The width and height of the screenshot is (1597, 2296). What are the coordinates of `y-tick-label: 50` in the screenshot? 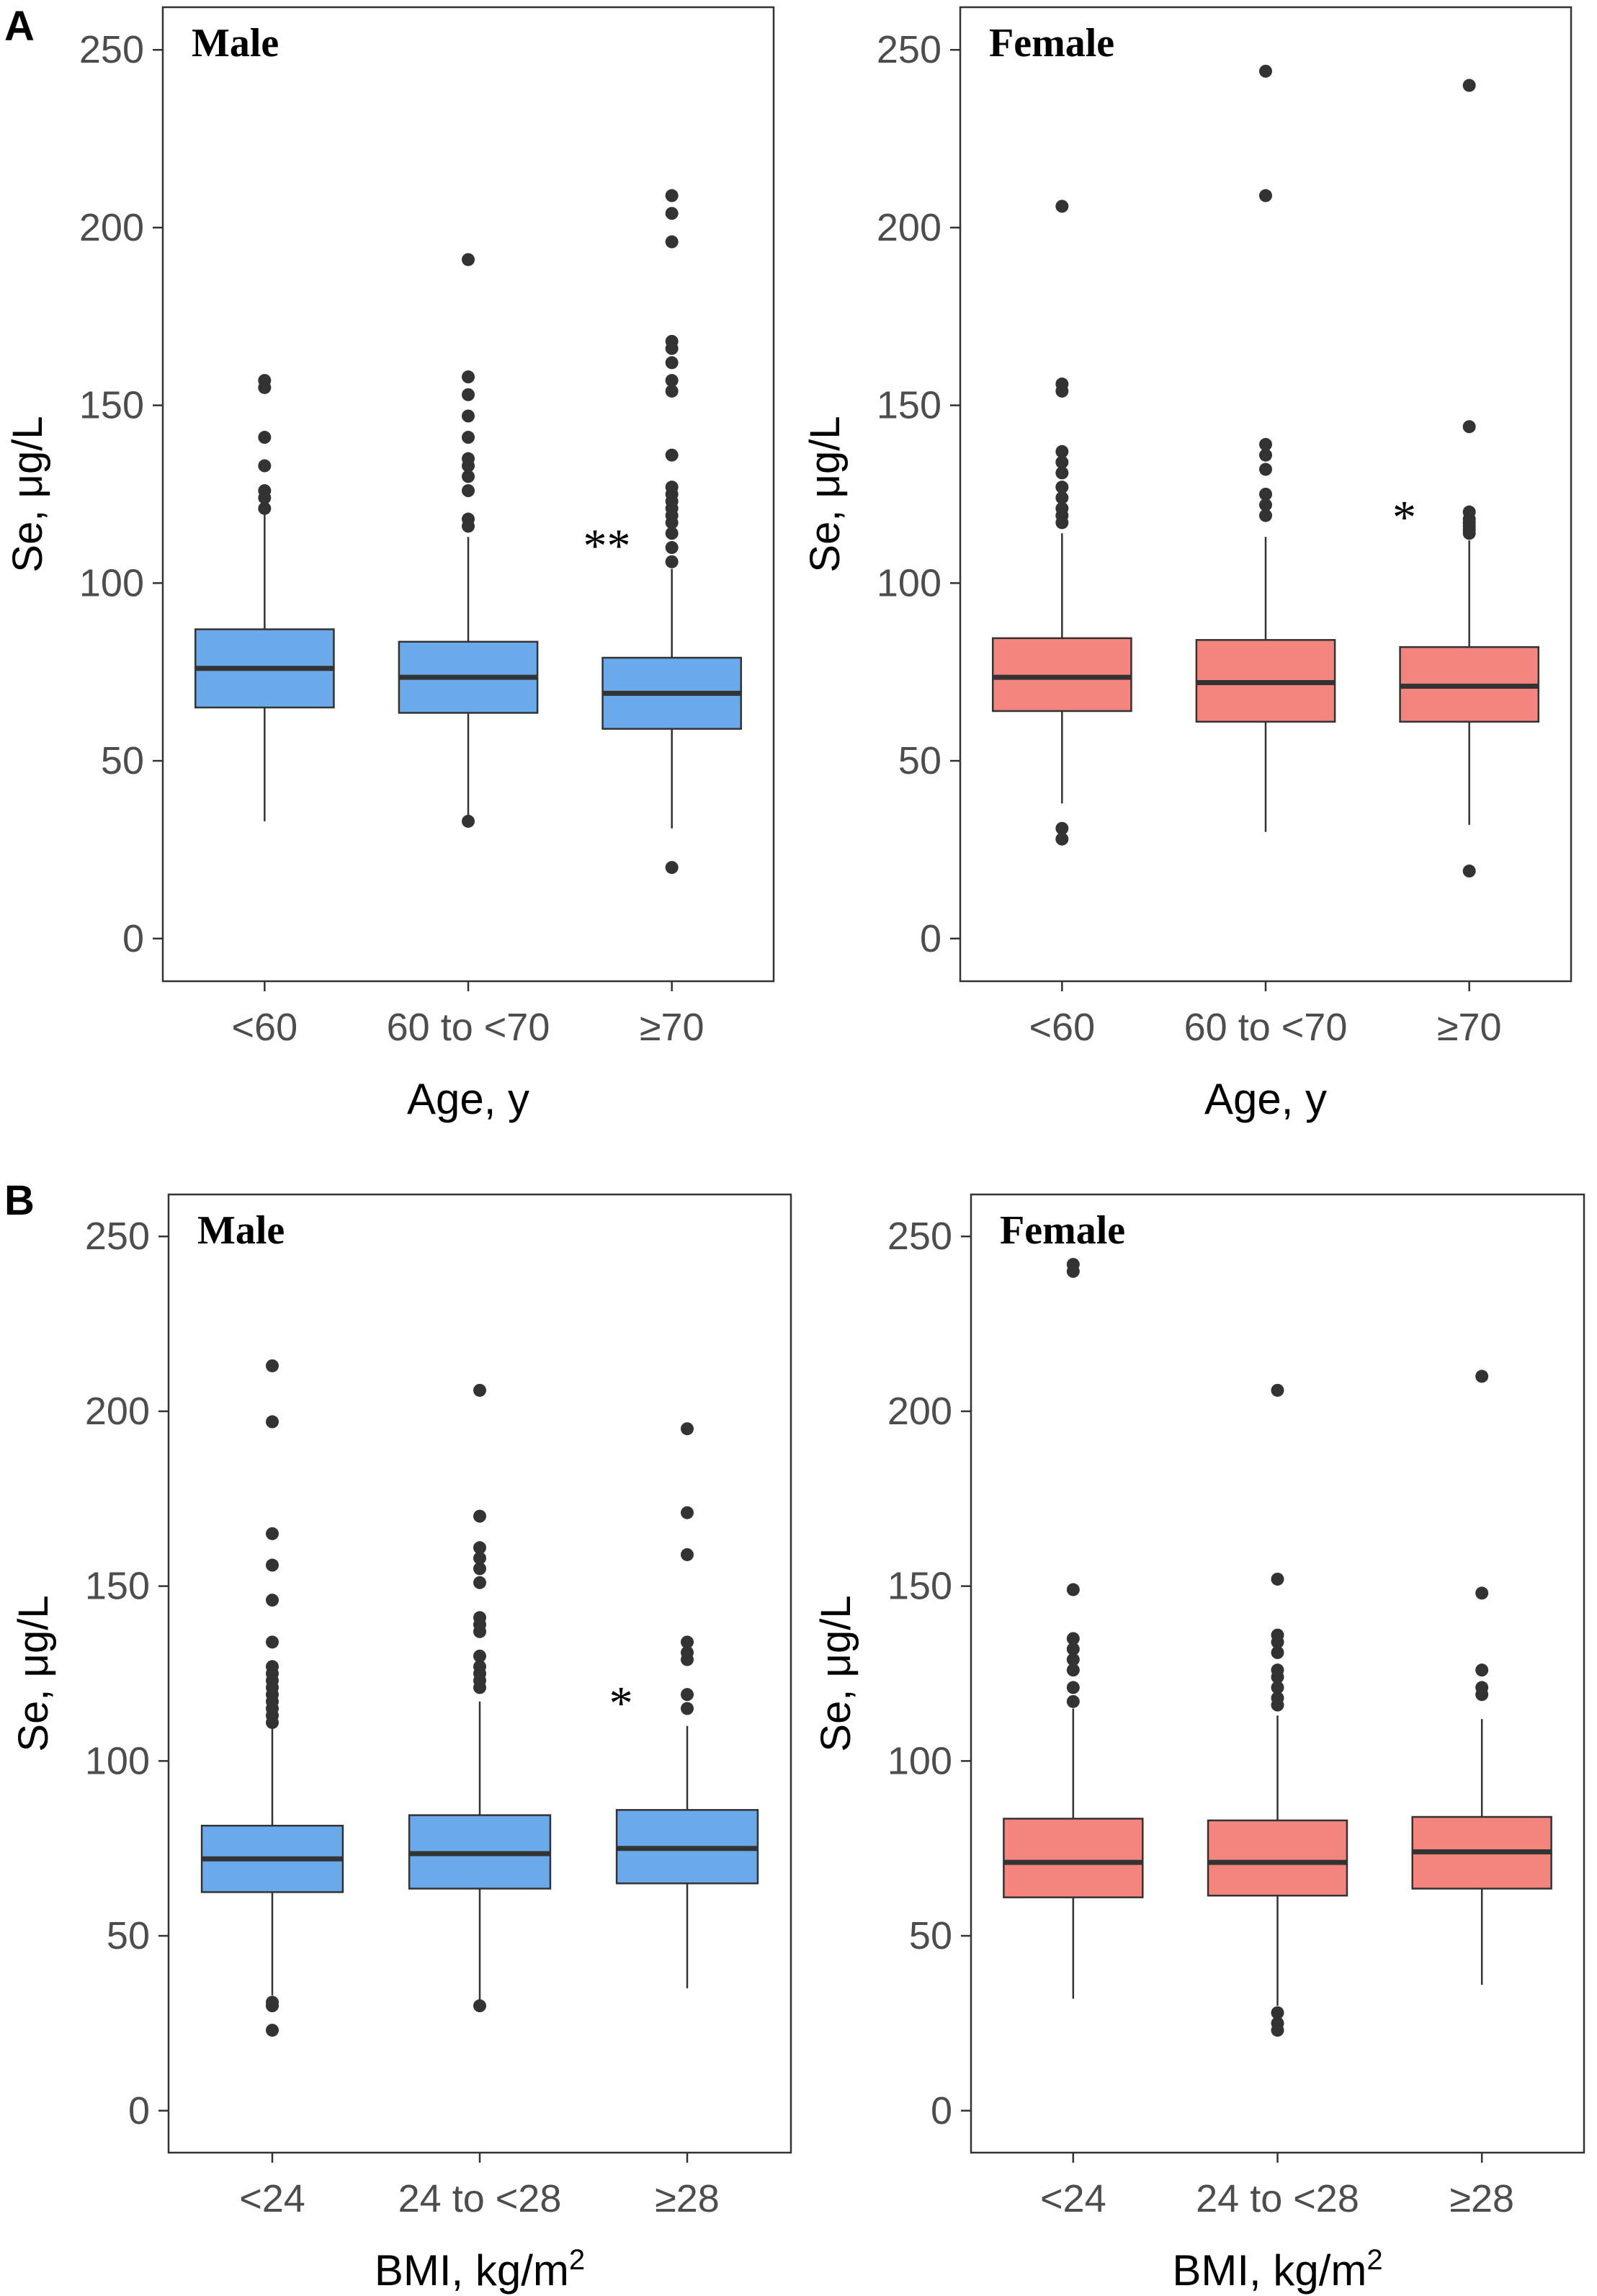 It's located at (128, 1935).